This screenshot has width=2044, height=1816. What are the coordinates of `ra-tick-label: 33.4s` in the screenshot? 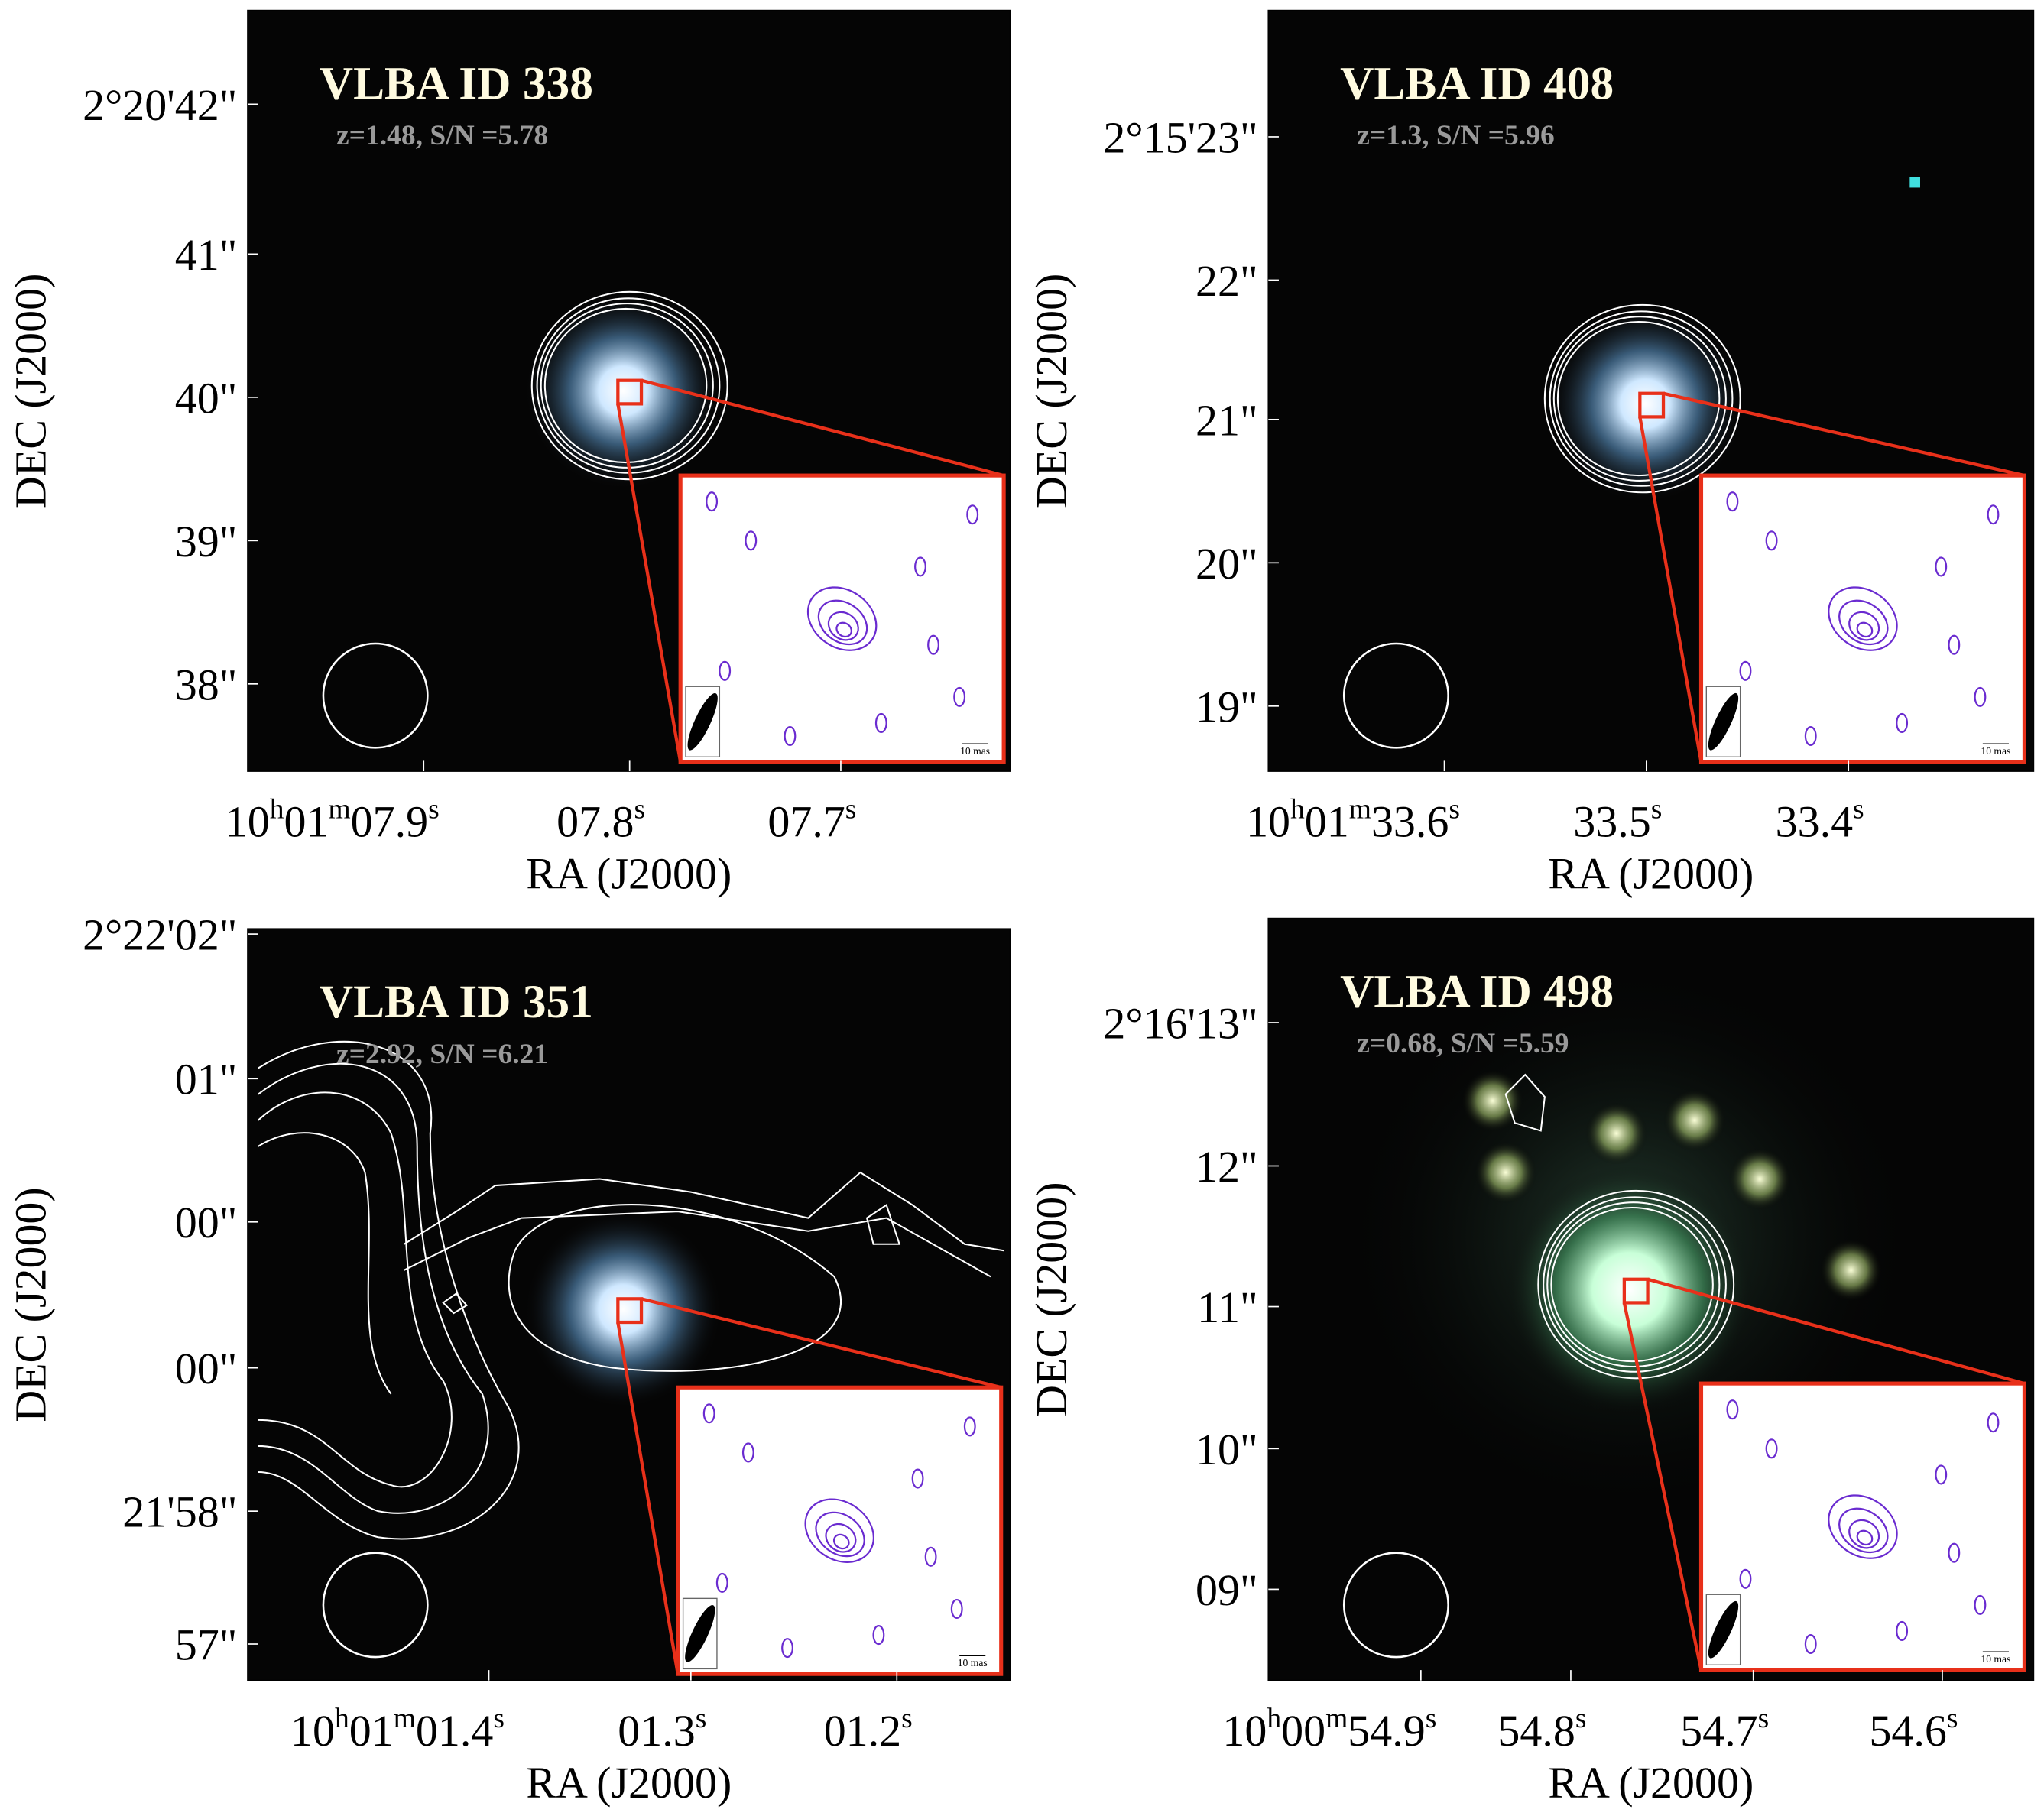 It's located at (1820, 819).